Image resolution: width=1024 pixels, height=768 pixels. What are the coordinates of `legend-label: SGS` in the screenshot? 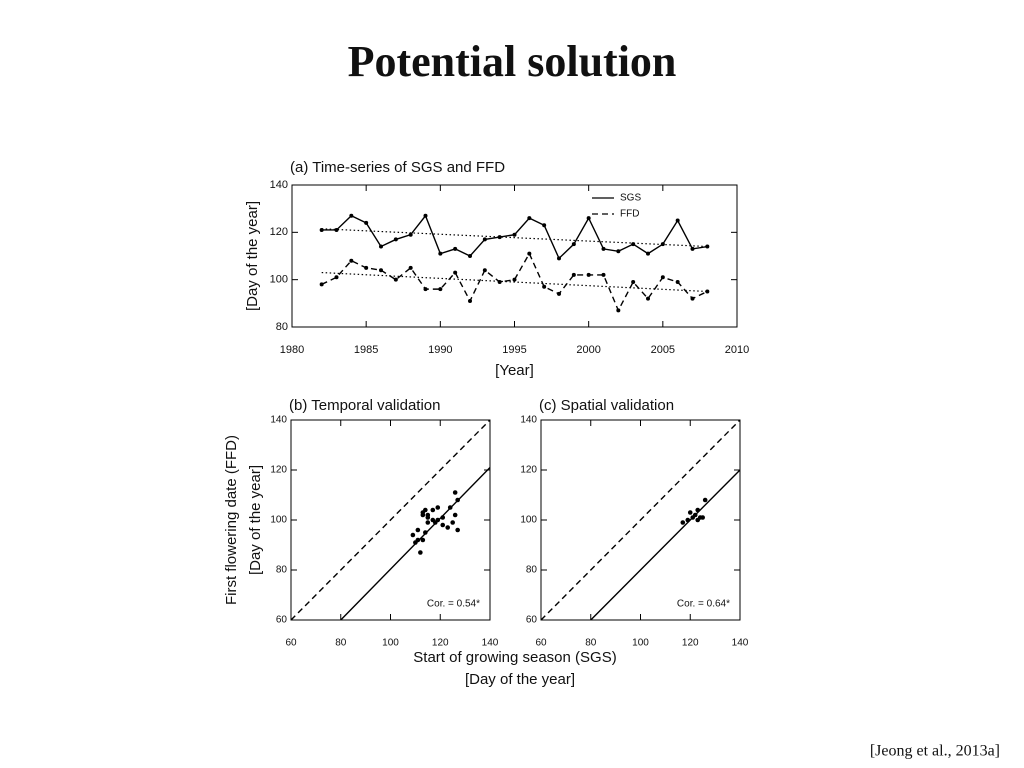 It's located at (630, 198).